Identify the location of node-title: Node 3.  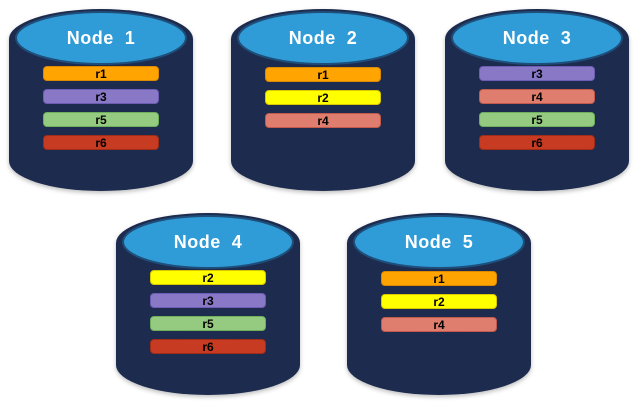
(537, 37).